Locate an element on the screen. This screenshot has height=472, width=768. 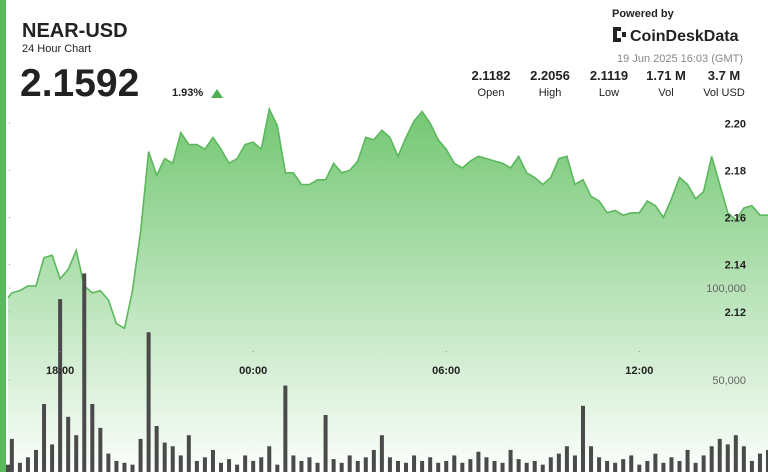
price: 2.1592 is located at coordinates (79, 83).